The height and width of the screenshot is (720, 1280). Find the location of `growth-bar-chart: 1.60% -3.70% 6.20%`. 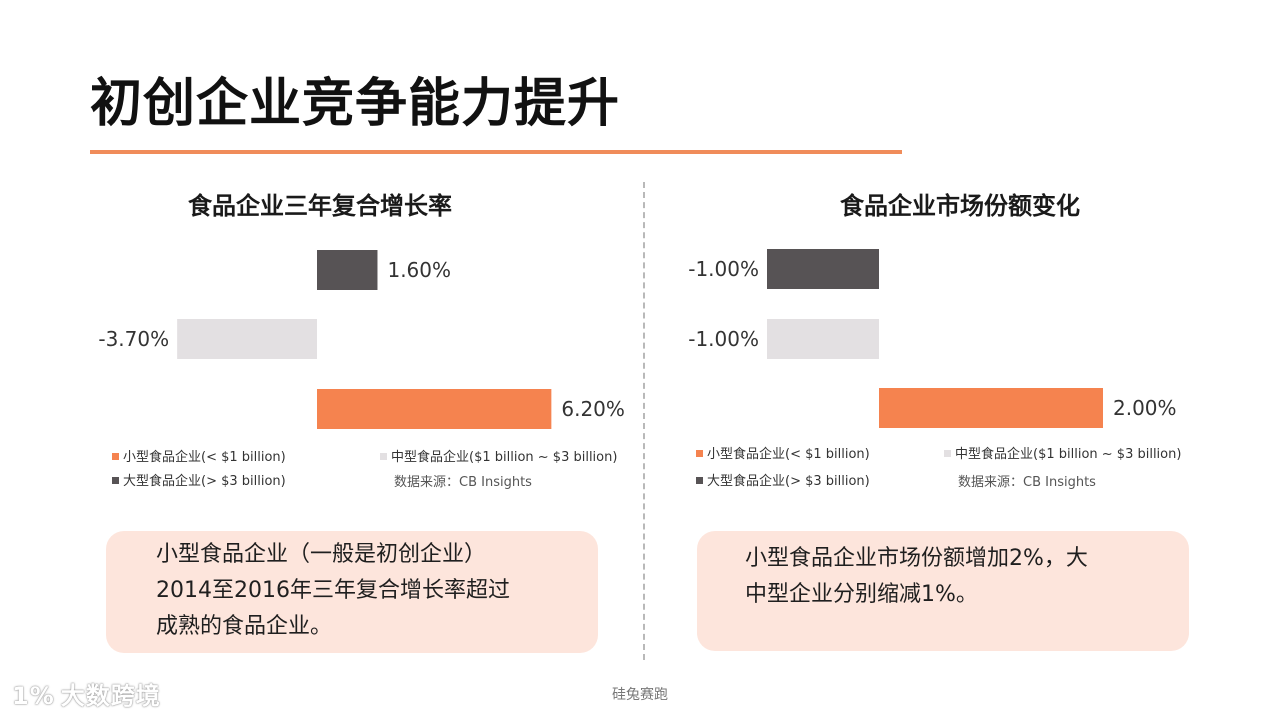

growth-bar-chart: 1.60% -3.70% 6.20% is located at coordinates (361, 339).